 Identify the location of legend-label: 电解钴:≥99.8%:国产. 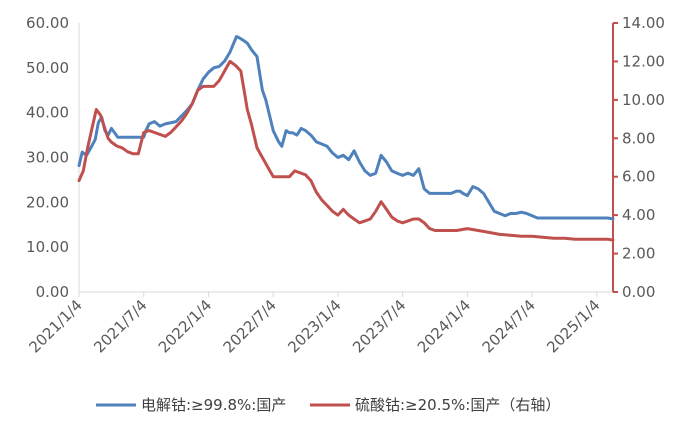
(213, 405).